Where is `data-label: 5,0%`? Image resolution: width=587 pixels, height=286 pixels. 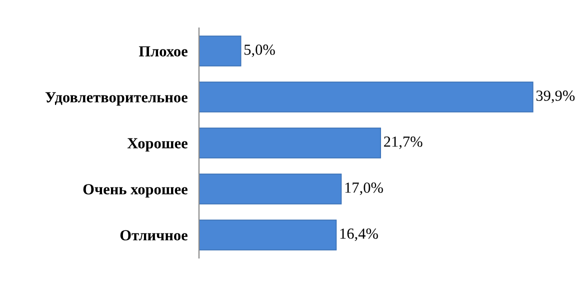
data-label: 5,0% is located at coordinates (259, 51).